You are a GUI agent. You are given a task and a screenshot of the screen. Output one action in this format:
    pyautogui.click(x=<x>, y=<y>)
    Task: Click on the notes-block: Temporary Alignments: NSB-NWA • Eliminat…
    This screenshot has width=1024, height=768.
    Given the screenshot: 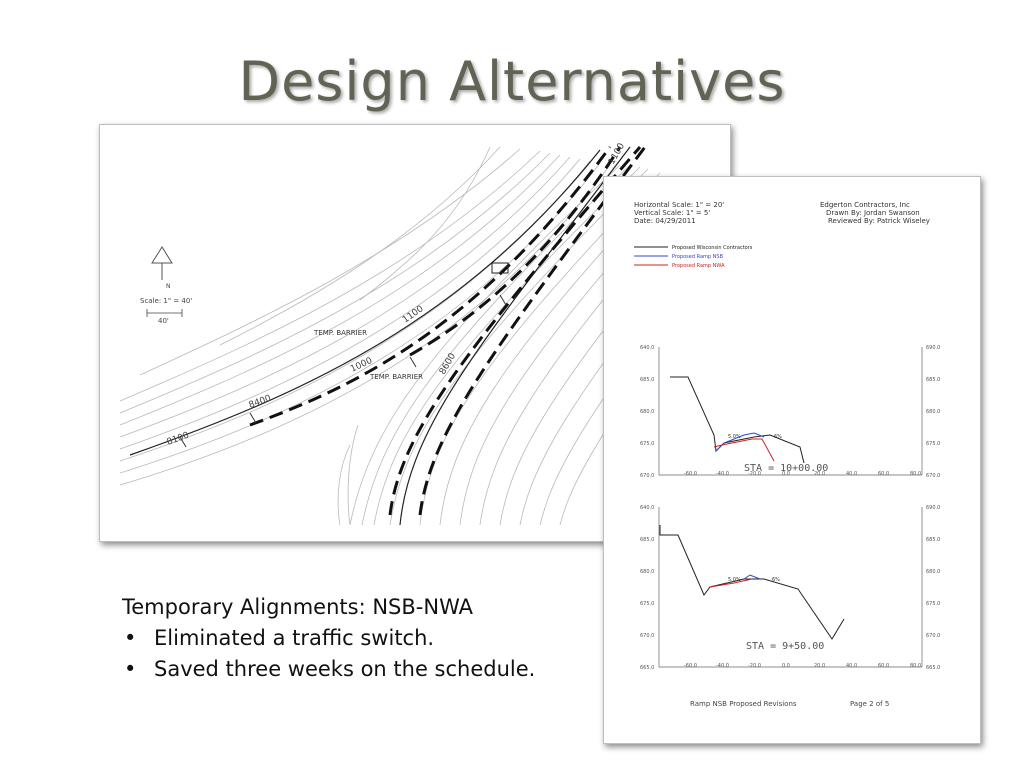 What is the action you would take?
    pyautogui.click(x=357, y=638)
    